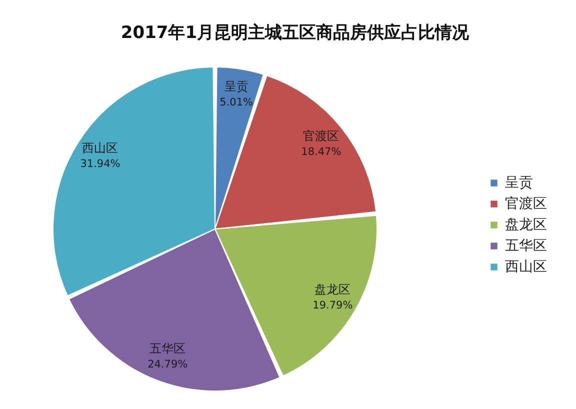 The height and width of the screenshot is (409, 576). What do you see at coordinates (168, 349) in the screenshot?
I see `slice-label: 五华区` at bounding box center [168, 349].